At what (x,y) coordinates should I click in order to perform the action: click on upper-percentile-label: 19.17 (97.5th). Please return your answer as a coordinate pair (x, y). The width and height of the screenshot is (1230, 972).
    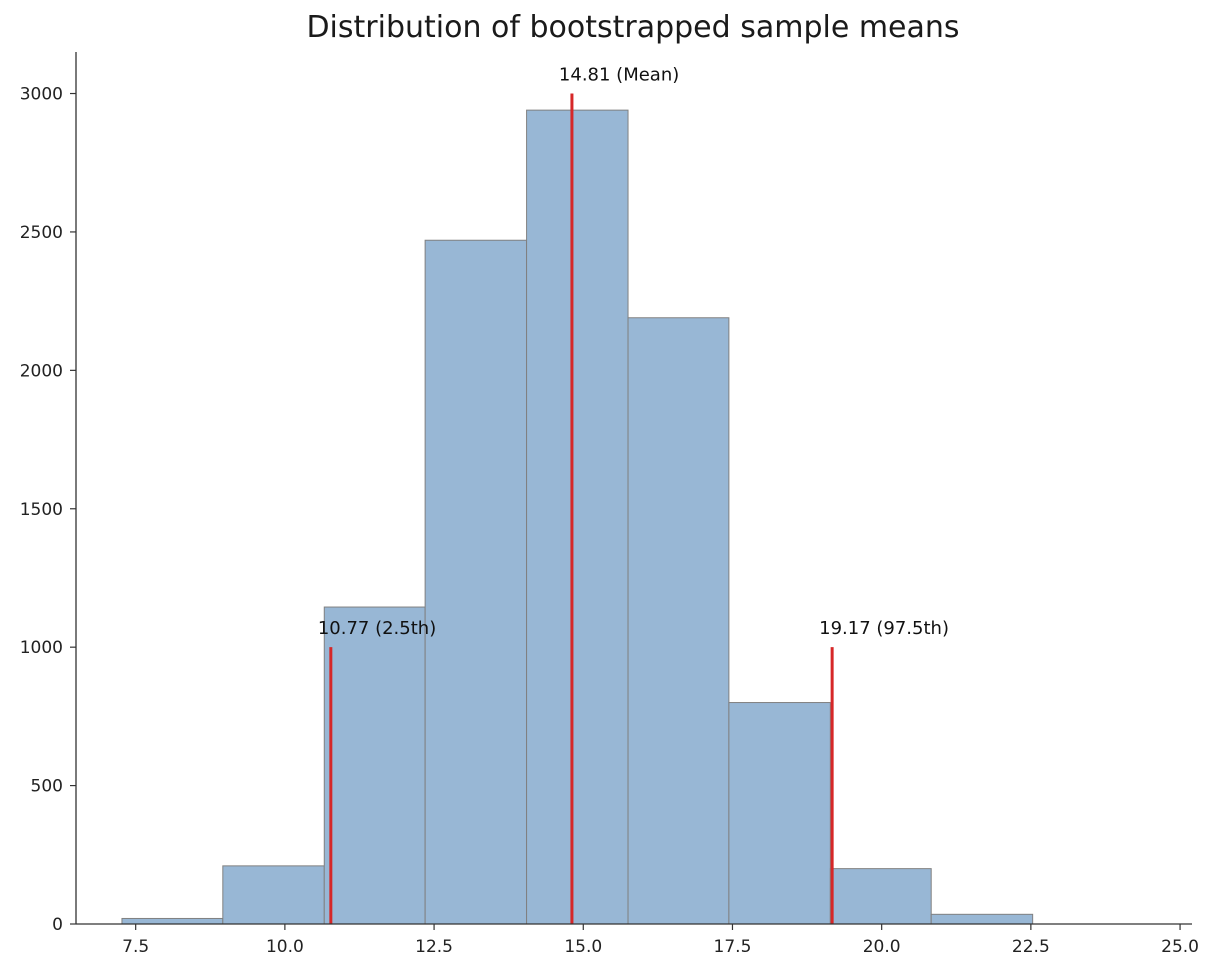
    Looking at the image, I should click on (884, 628).